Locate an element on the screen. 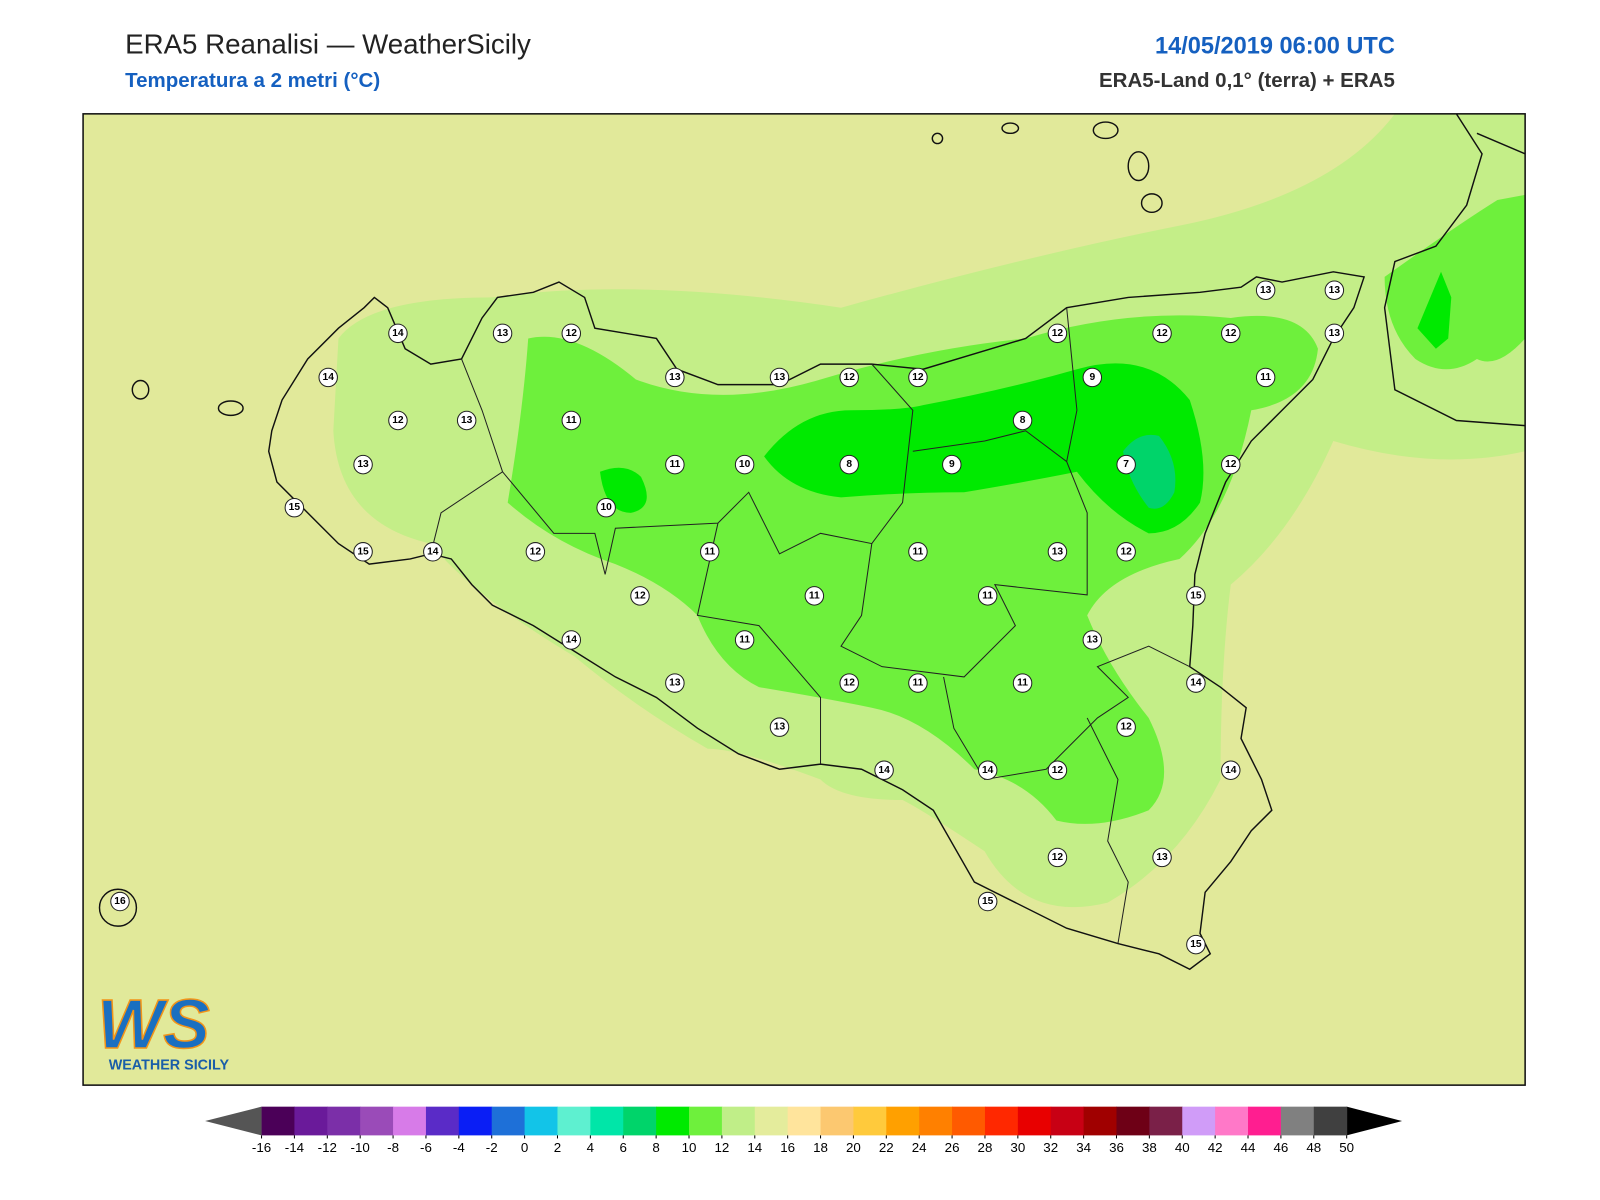 The image size is (1600, 1200). station: 15 is located at coordinates (987, 901).